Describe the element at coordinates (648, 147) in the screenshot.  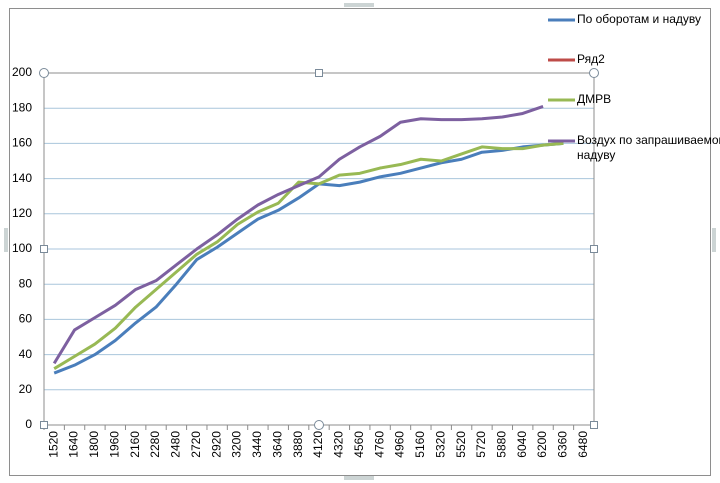
I see `legend-label: Воздух по запрашиваемому надуву` at that location.